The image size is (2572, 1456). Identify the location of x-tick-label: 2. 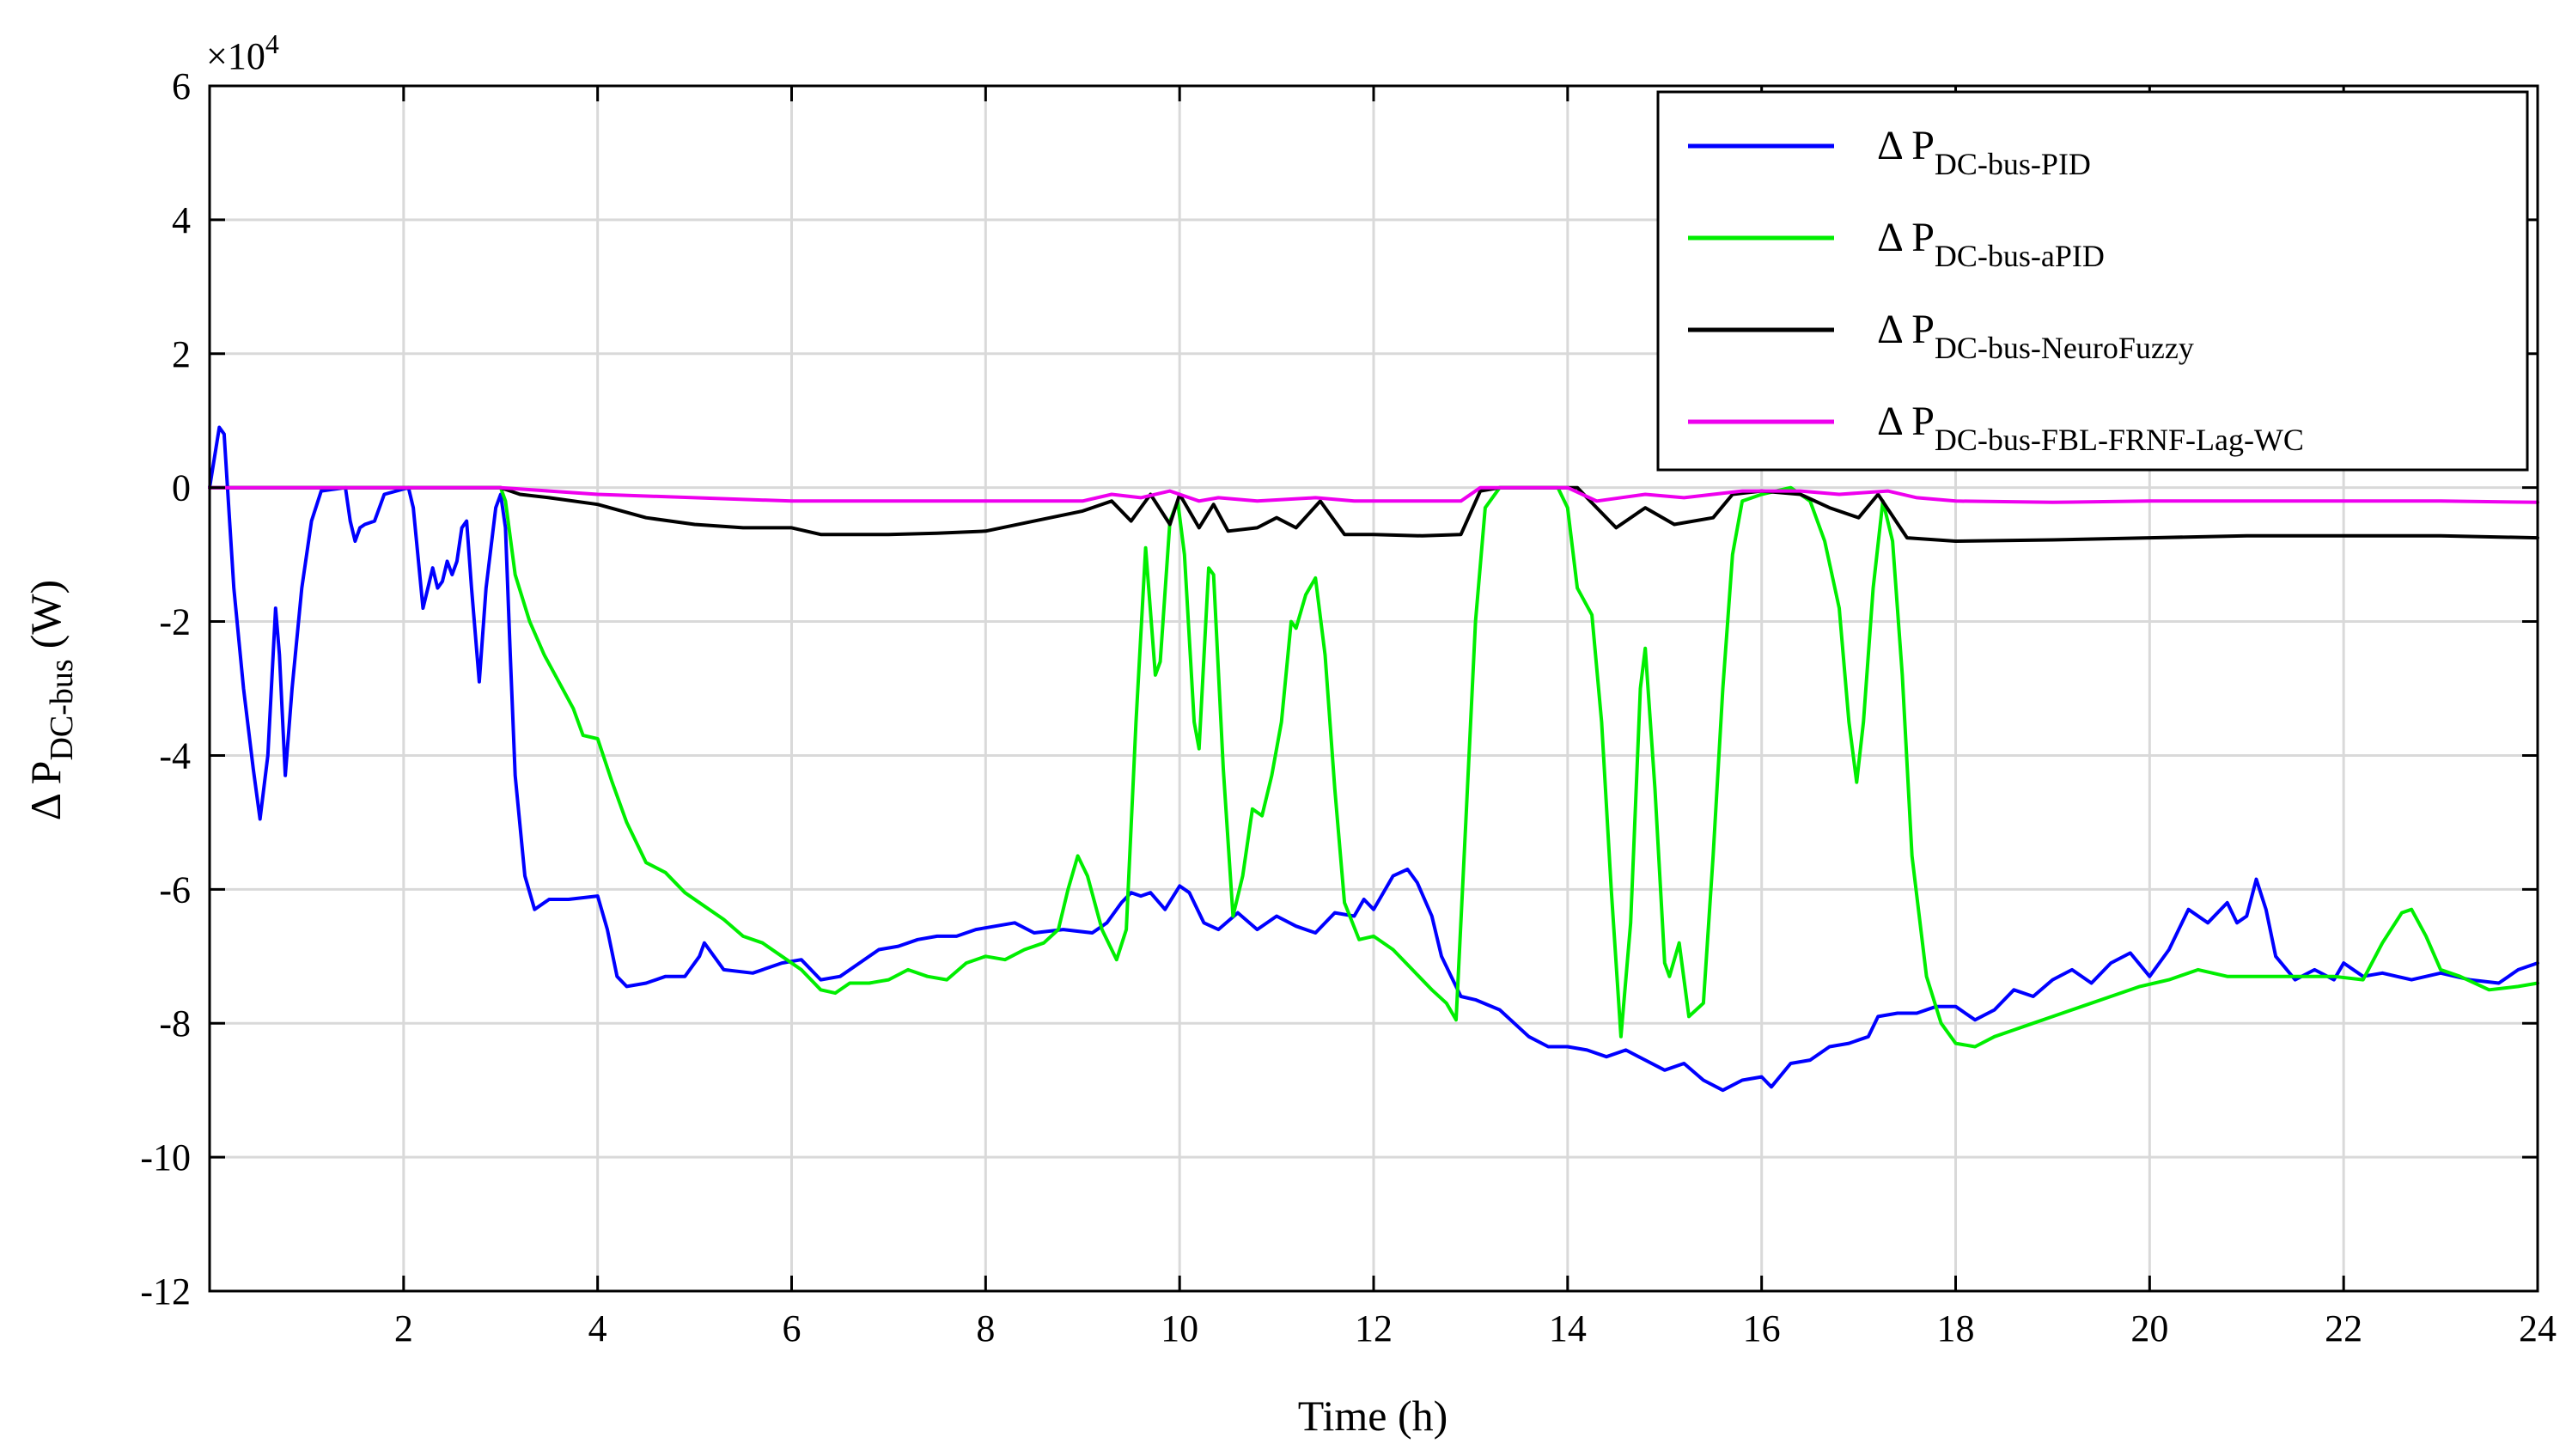
(404, 1328).